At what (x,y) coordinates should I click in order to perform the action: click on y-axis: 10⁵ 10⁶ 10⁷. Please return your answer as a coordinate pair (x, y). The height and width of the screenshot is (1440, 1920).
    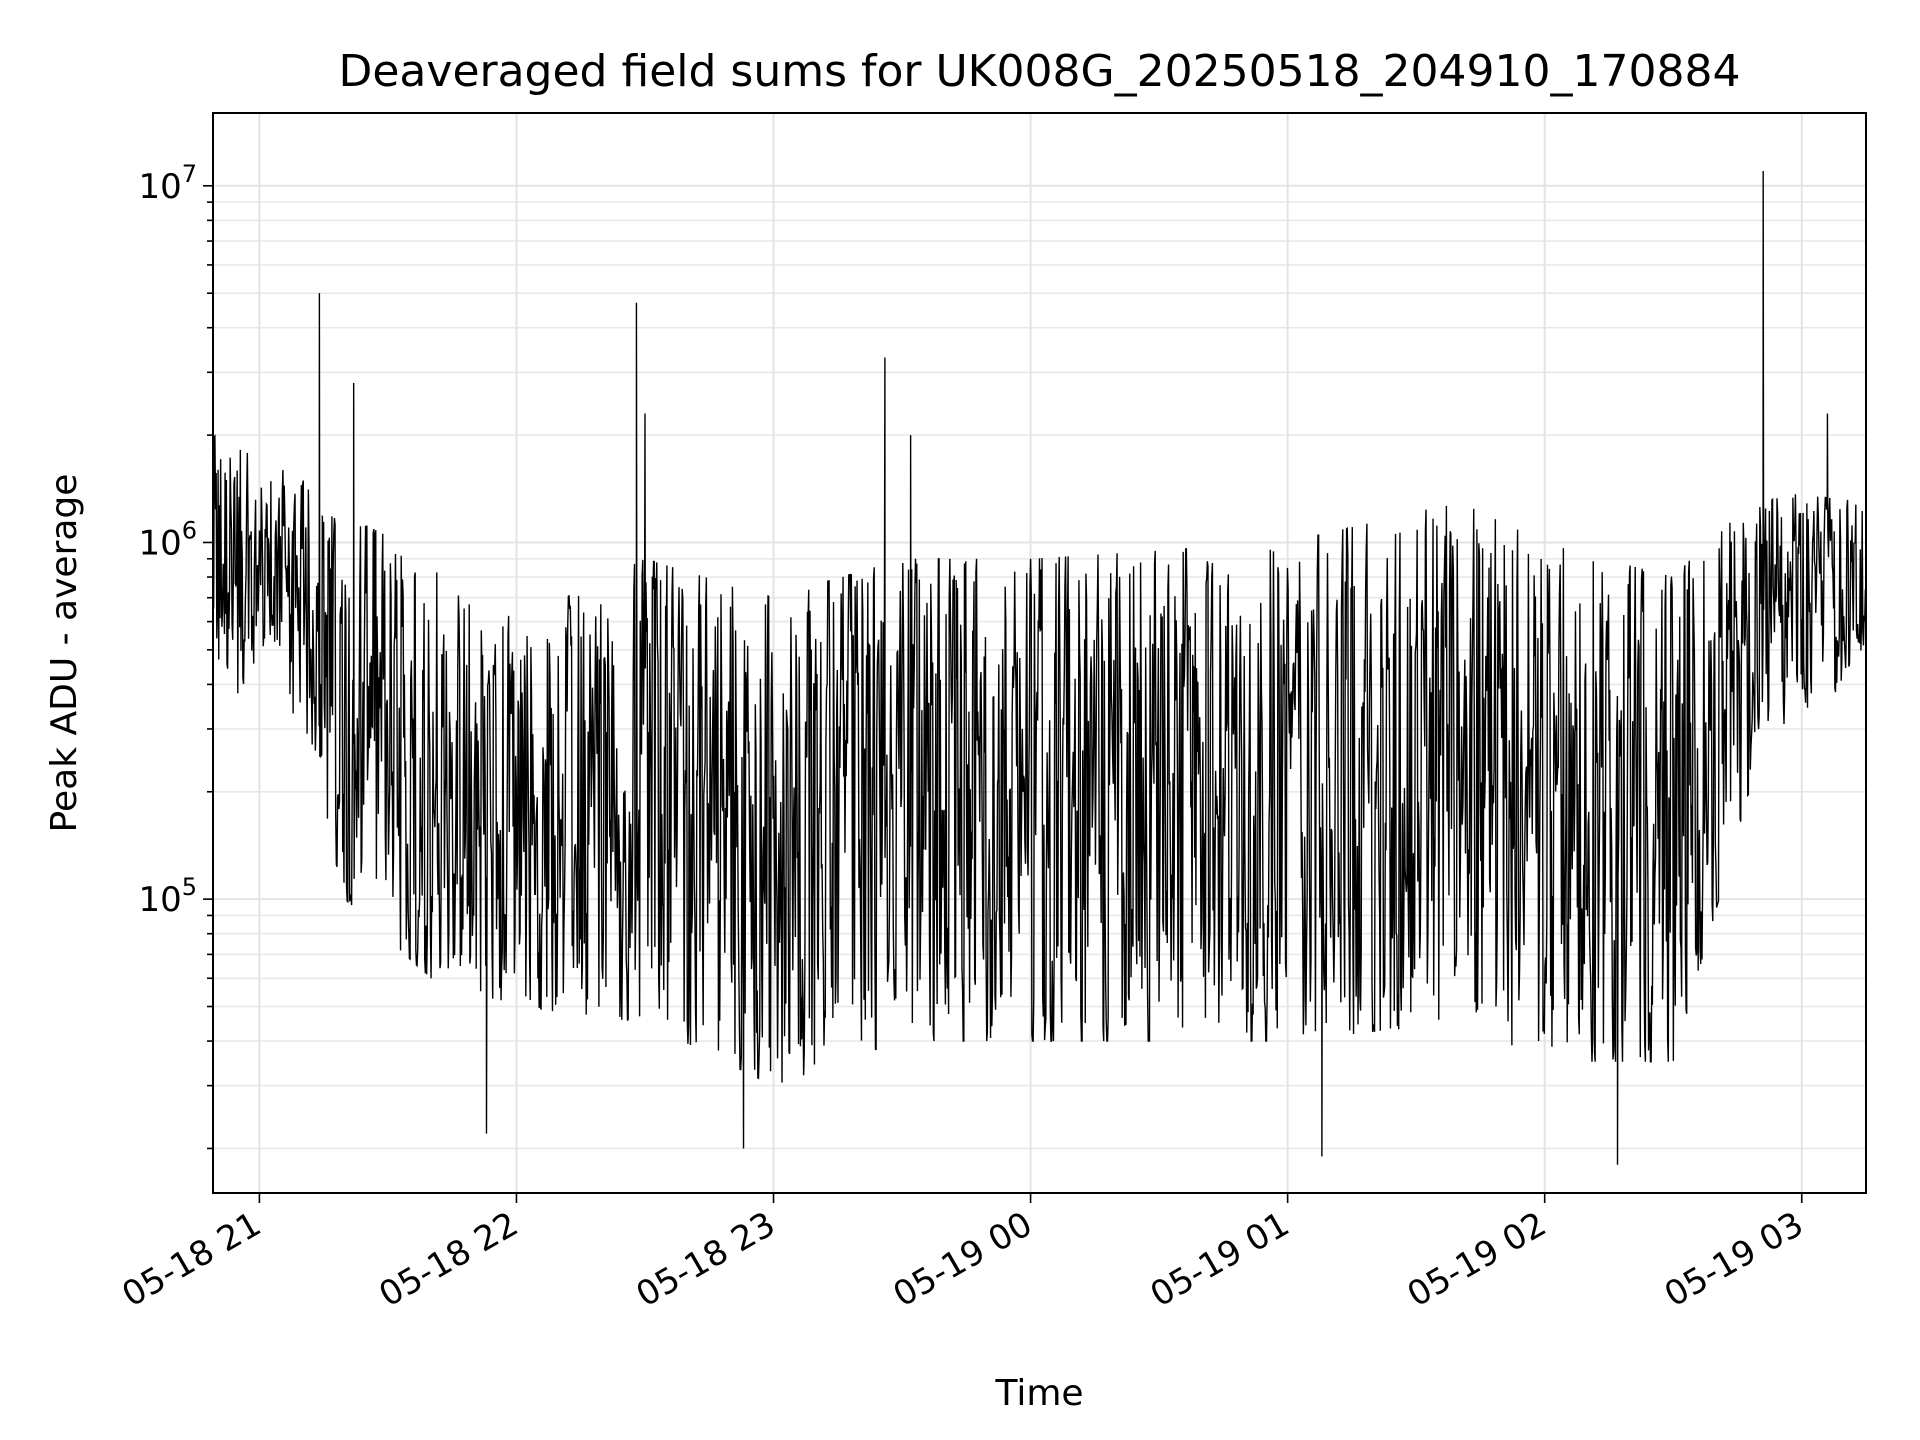
    Looking at the image, I should click on (175, 655).